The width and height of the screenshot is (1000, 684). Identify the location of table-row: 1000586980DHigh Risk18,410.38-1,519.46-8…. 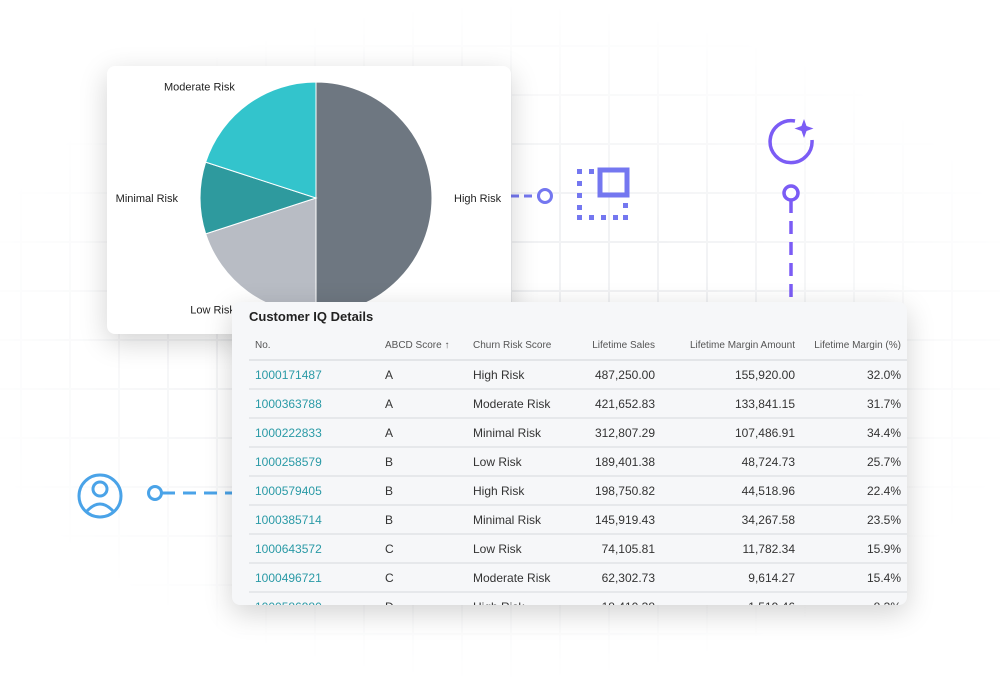
(578, 598).